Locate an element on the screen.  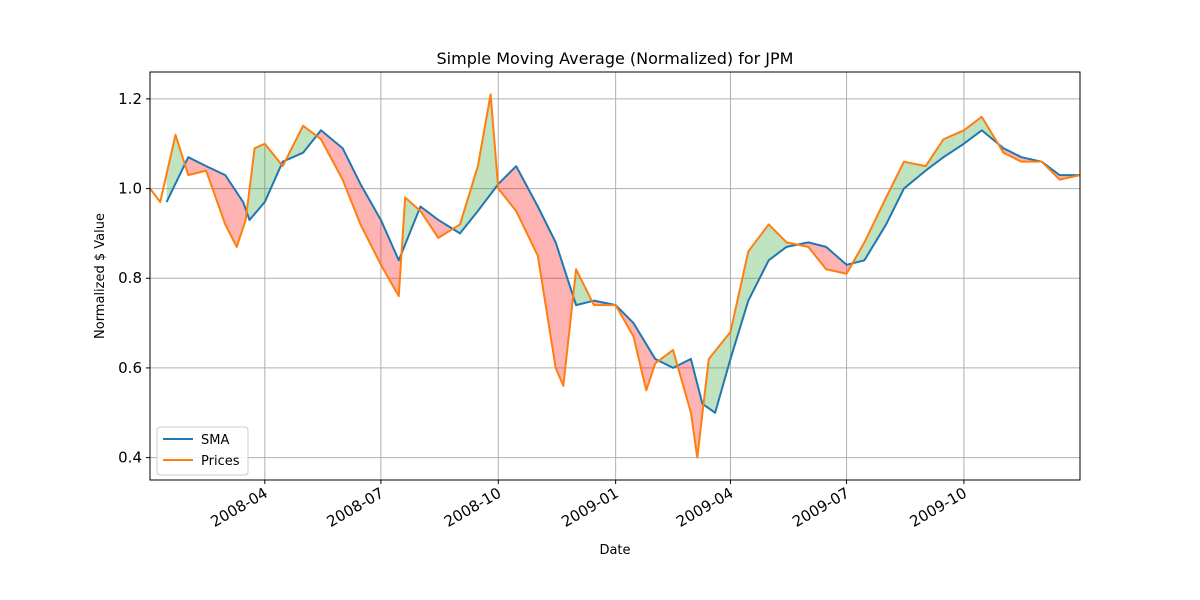
legend: SMA Prices is located at coordinates (202, 451).